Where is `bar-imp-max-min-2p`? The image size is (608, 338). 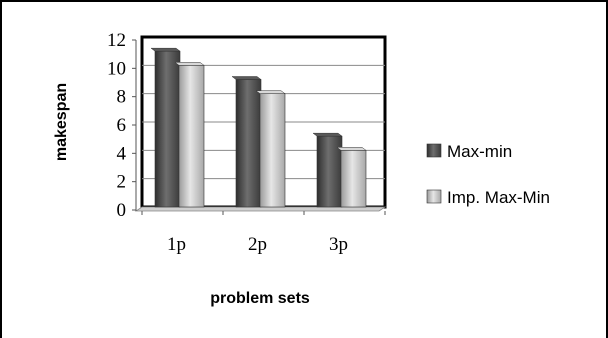
bar-imp-max-min-2p is located at coordinates (272, 150).